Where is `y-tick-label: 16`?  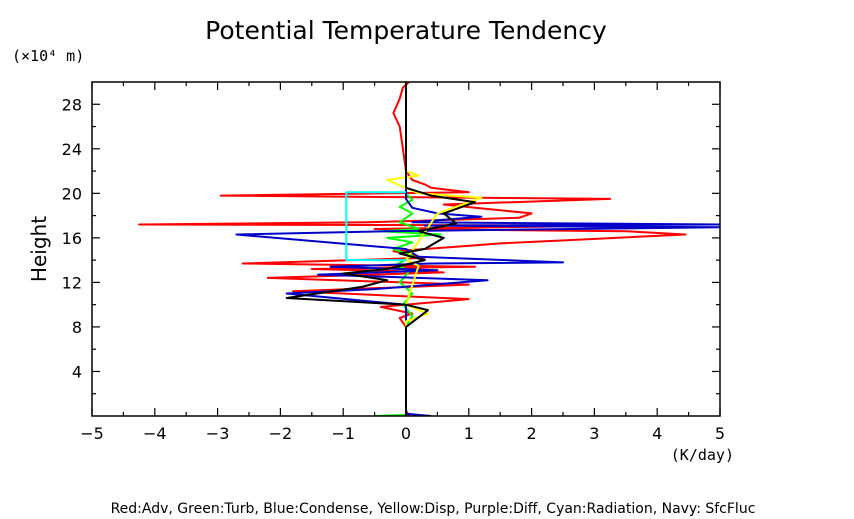
y-tick-label: 16 is located at coordinates (72, 238).